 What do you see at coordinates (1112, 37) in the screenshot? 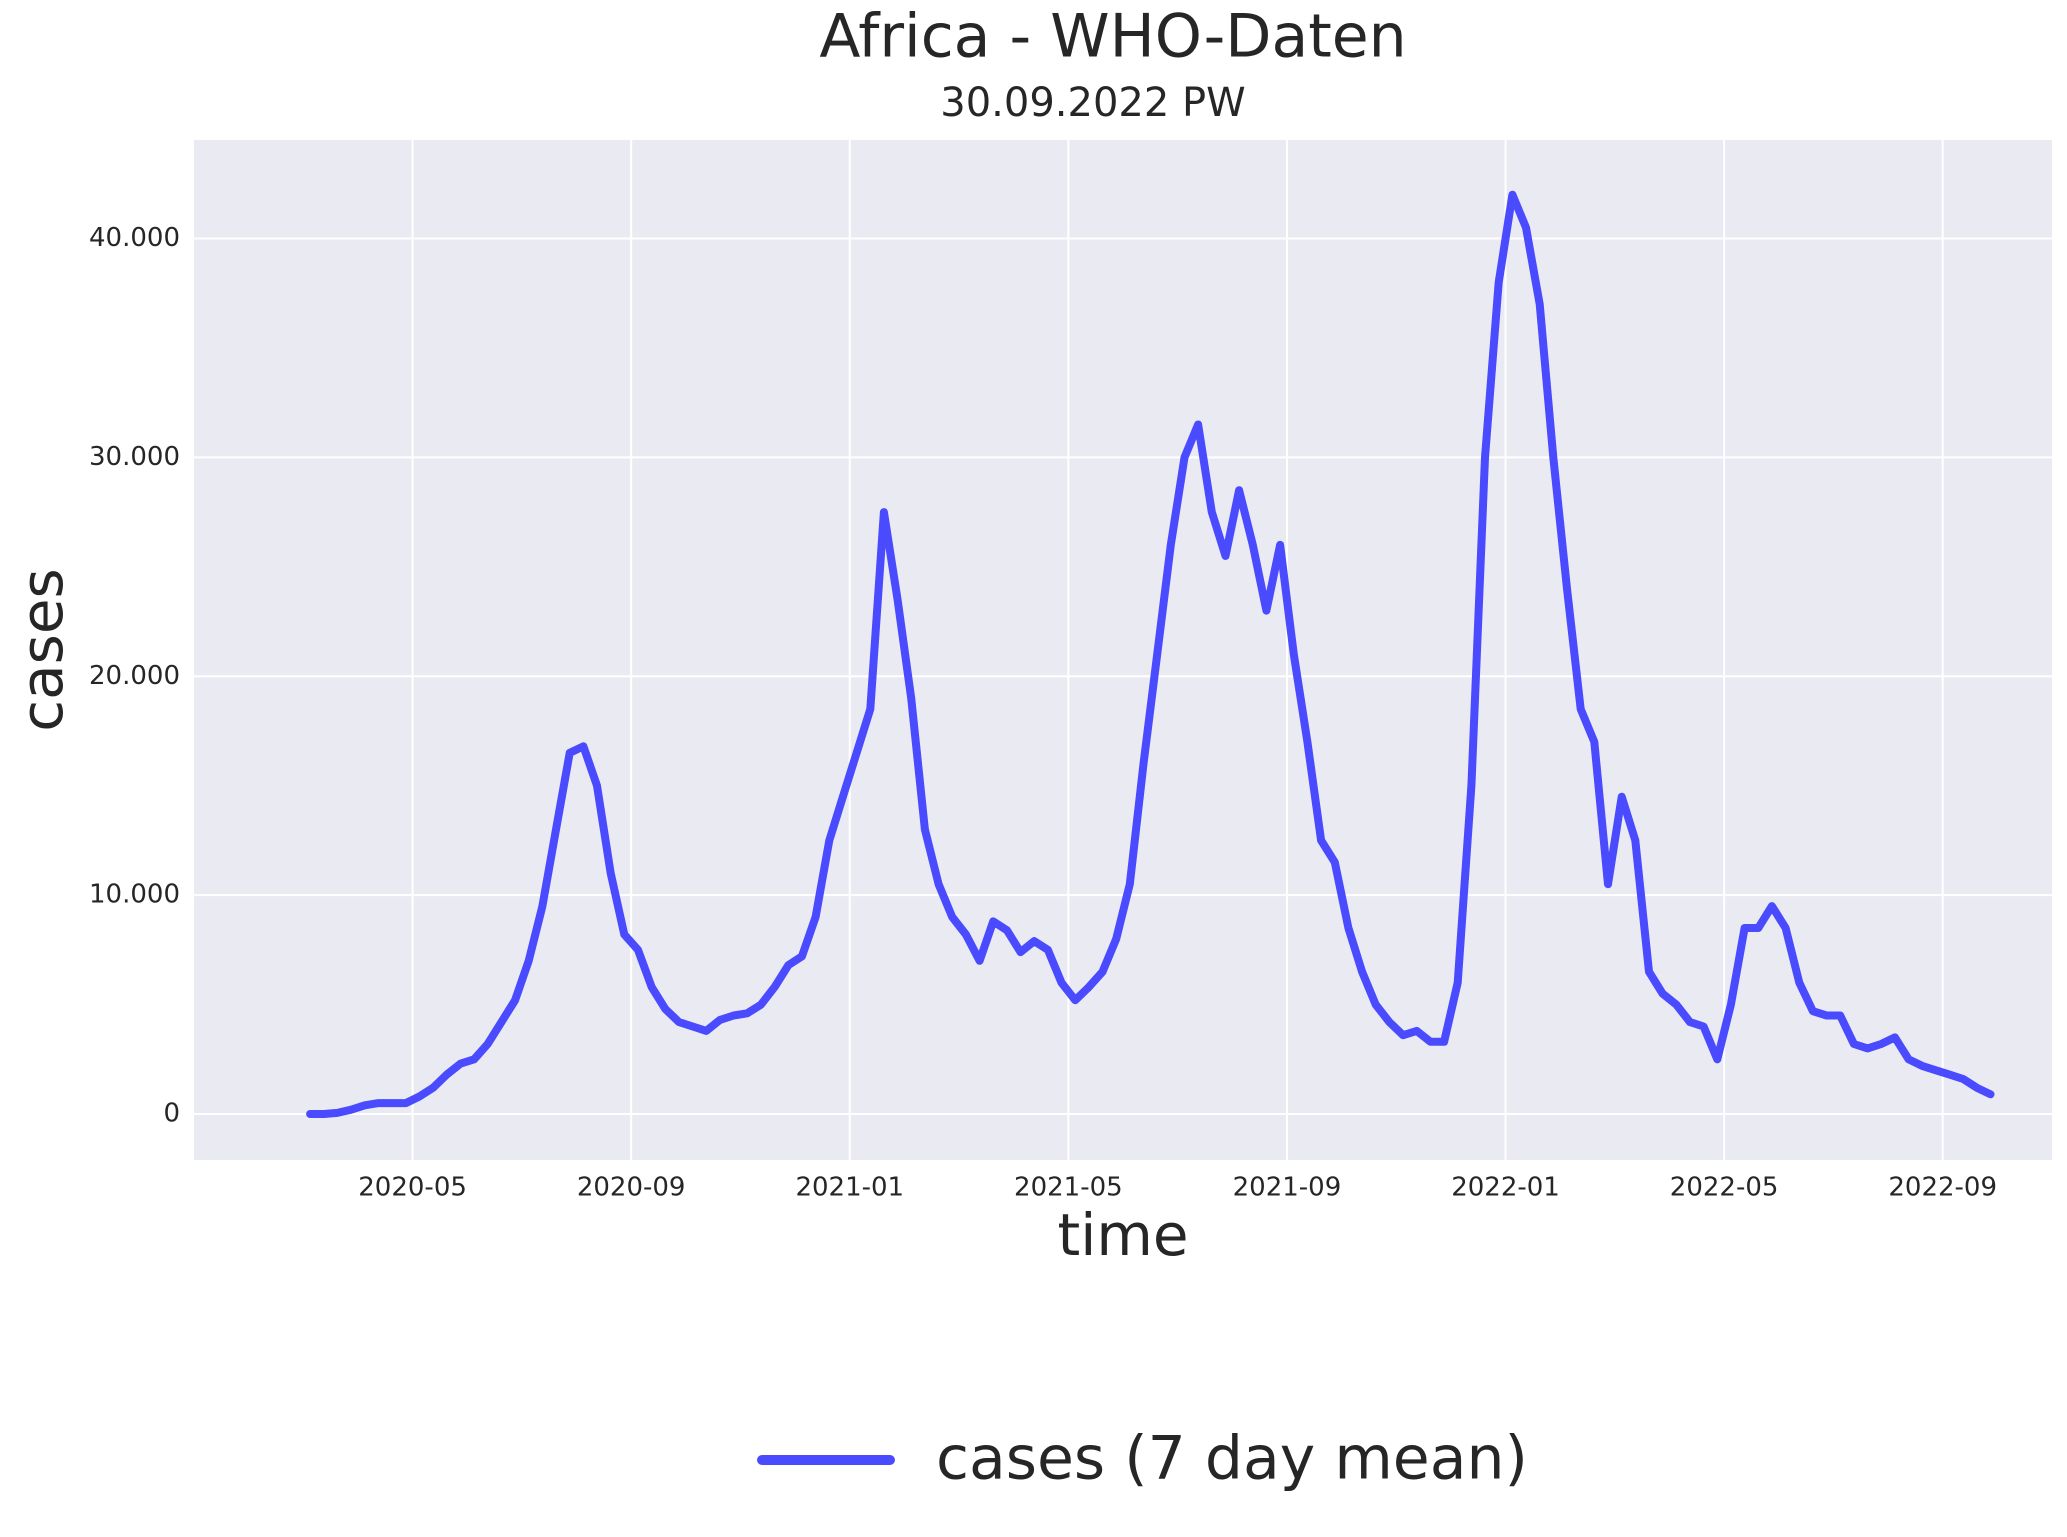
I see `chart-title: Africa - WHO-Daten` at bounding box center [1112, 37].